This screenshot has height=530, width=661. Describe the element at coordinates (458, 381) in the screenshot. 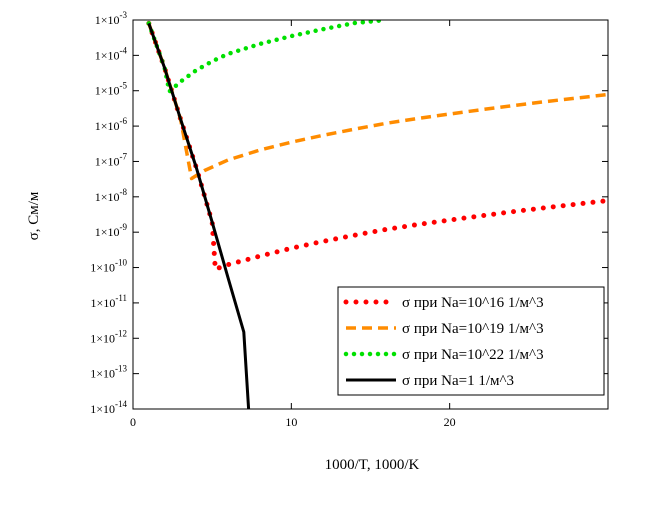

I see `legend-label-4: σ при Na=1 1/м^3` at that location.